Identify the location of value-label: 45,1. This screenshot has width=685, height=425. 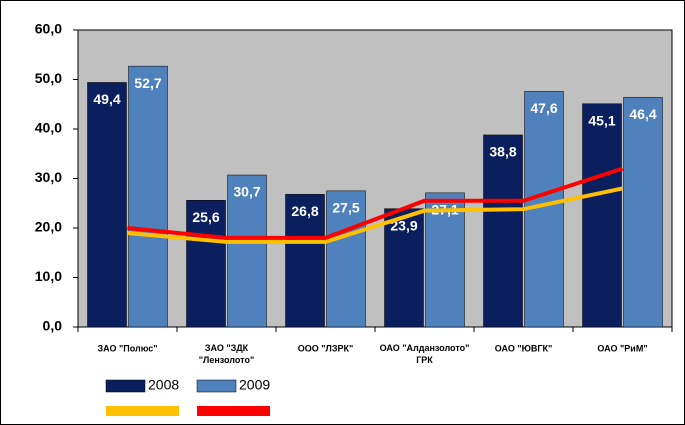
(601, 120).